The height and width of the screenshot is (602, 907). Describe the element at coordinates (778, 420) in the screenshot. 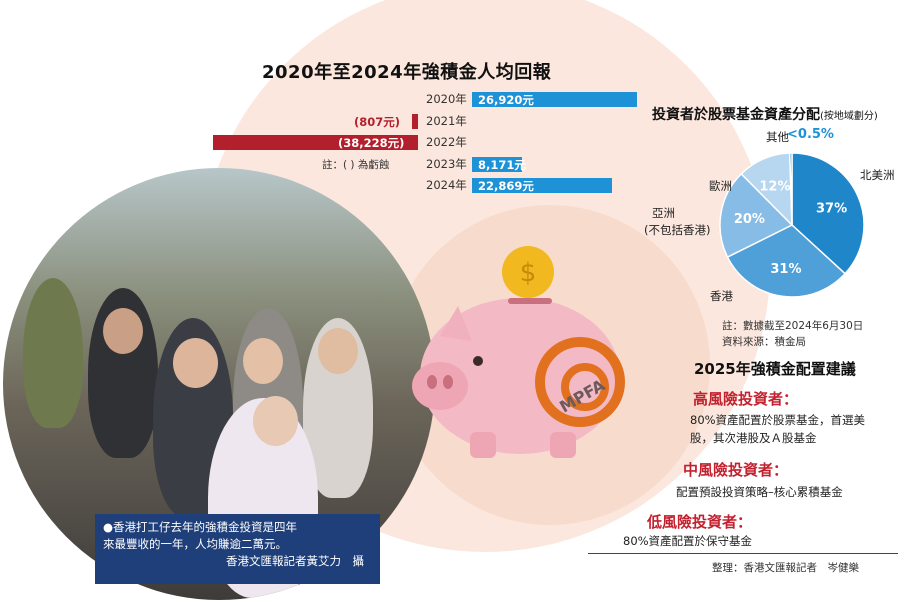

I see `high-risk-text-line1: 80%資產配置於股票基金，首選美` at that location.